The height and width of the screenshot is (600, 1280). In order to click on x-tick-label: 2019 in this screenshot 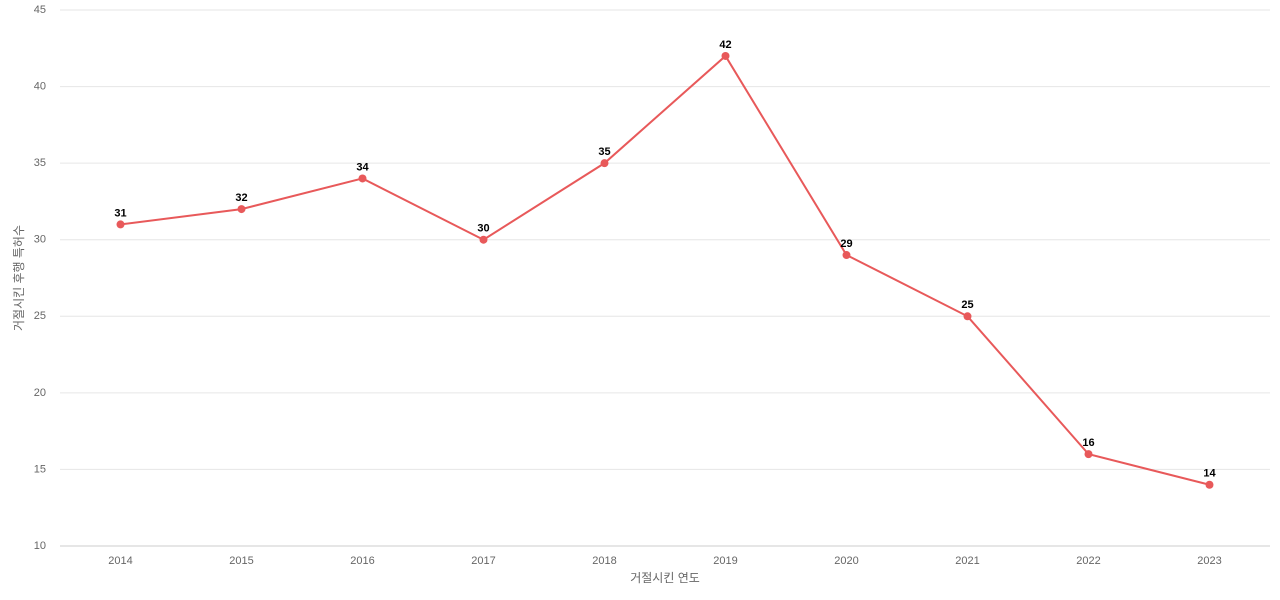, I will do `click(725, 561)`.